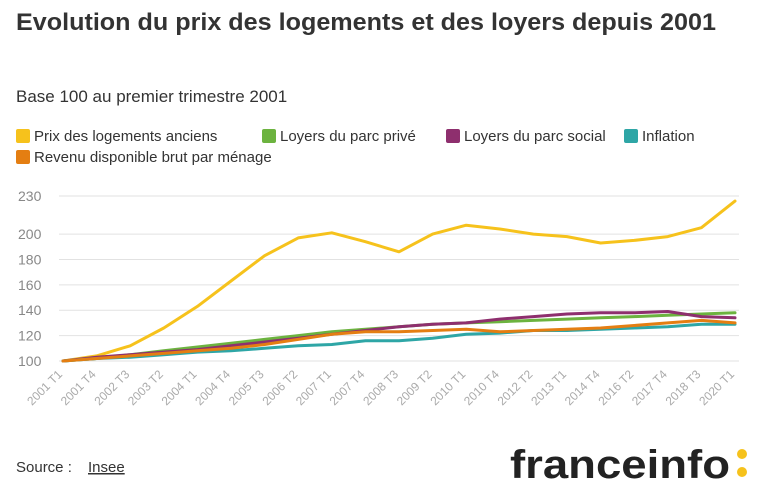  What do you see at coordinates (106, 467) in the screenshot?
I see `source-link: Insee` at bounding box center [106, 467].